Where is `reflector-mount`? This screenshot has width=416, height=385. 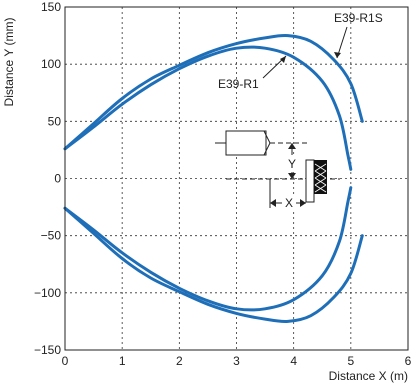
reflector-mount is located at coordinates (310, 181).